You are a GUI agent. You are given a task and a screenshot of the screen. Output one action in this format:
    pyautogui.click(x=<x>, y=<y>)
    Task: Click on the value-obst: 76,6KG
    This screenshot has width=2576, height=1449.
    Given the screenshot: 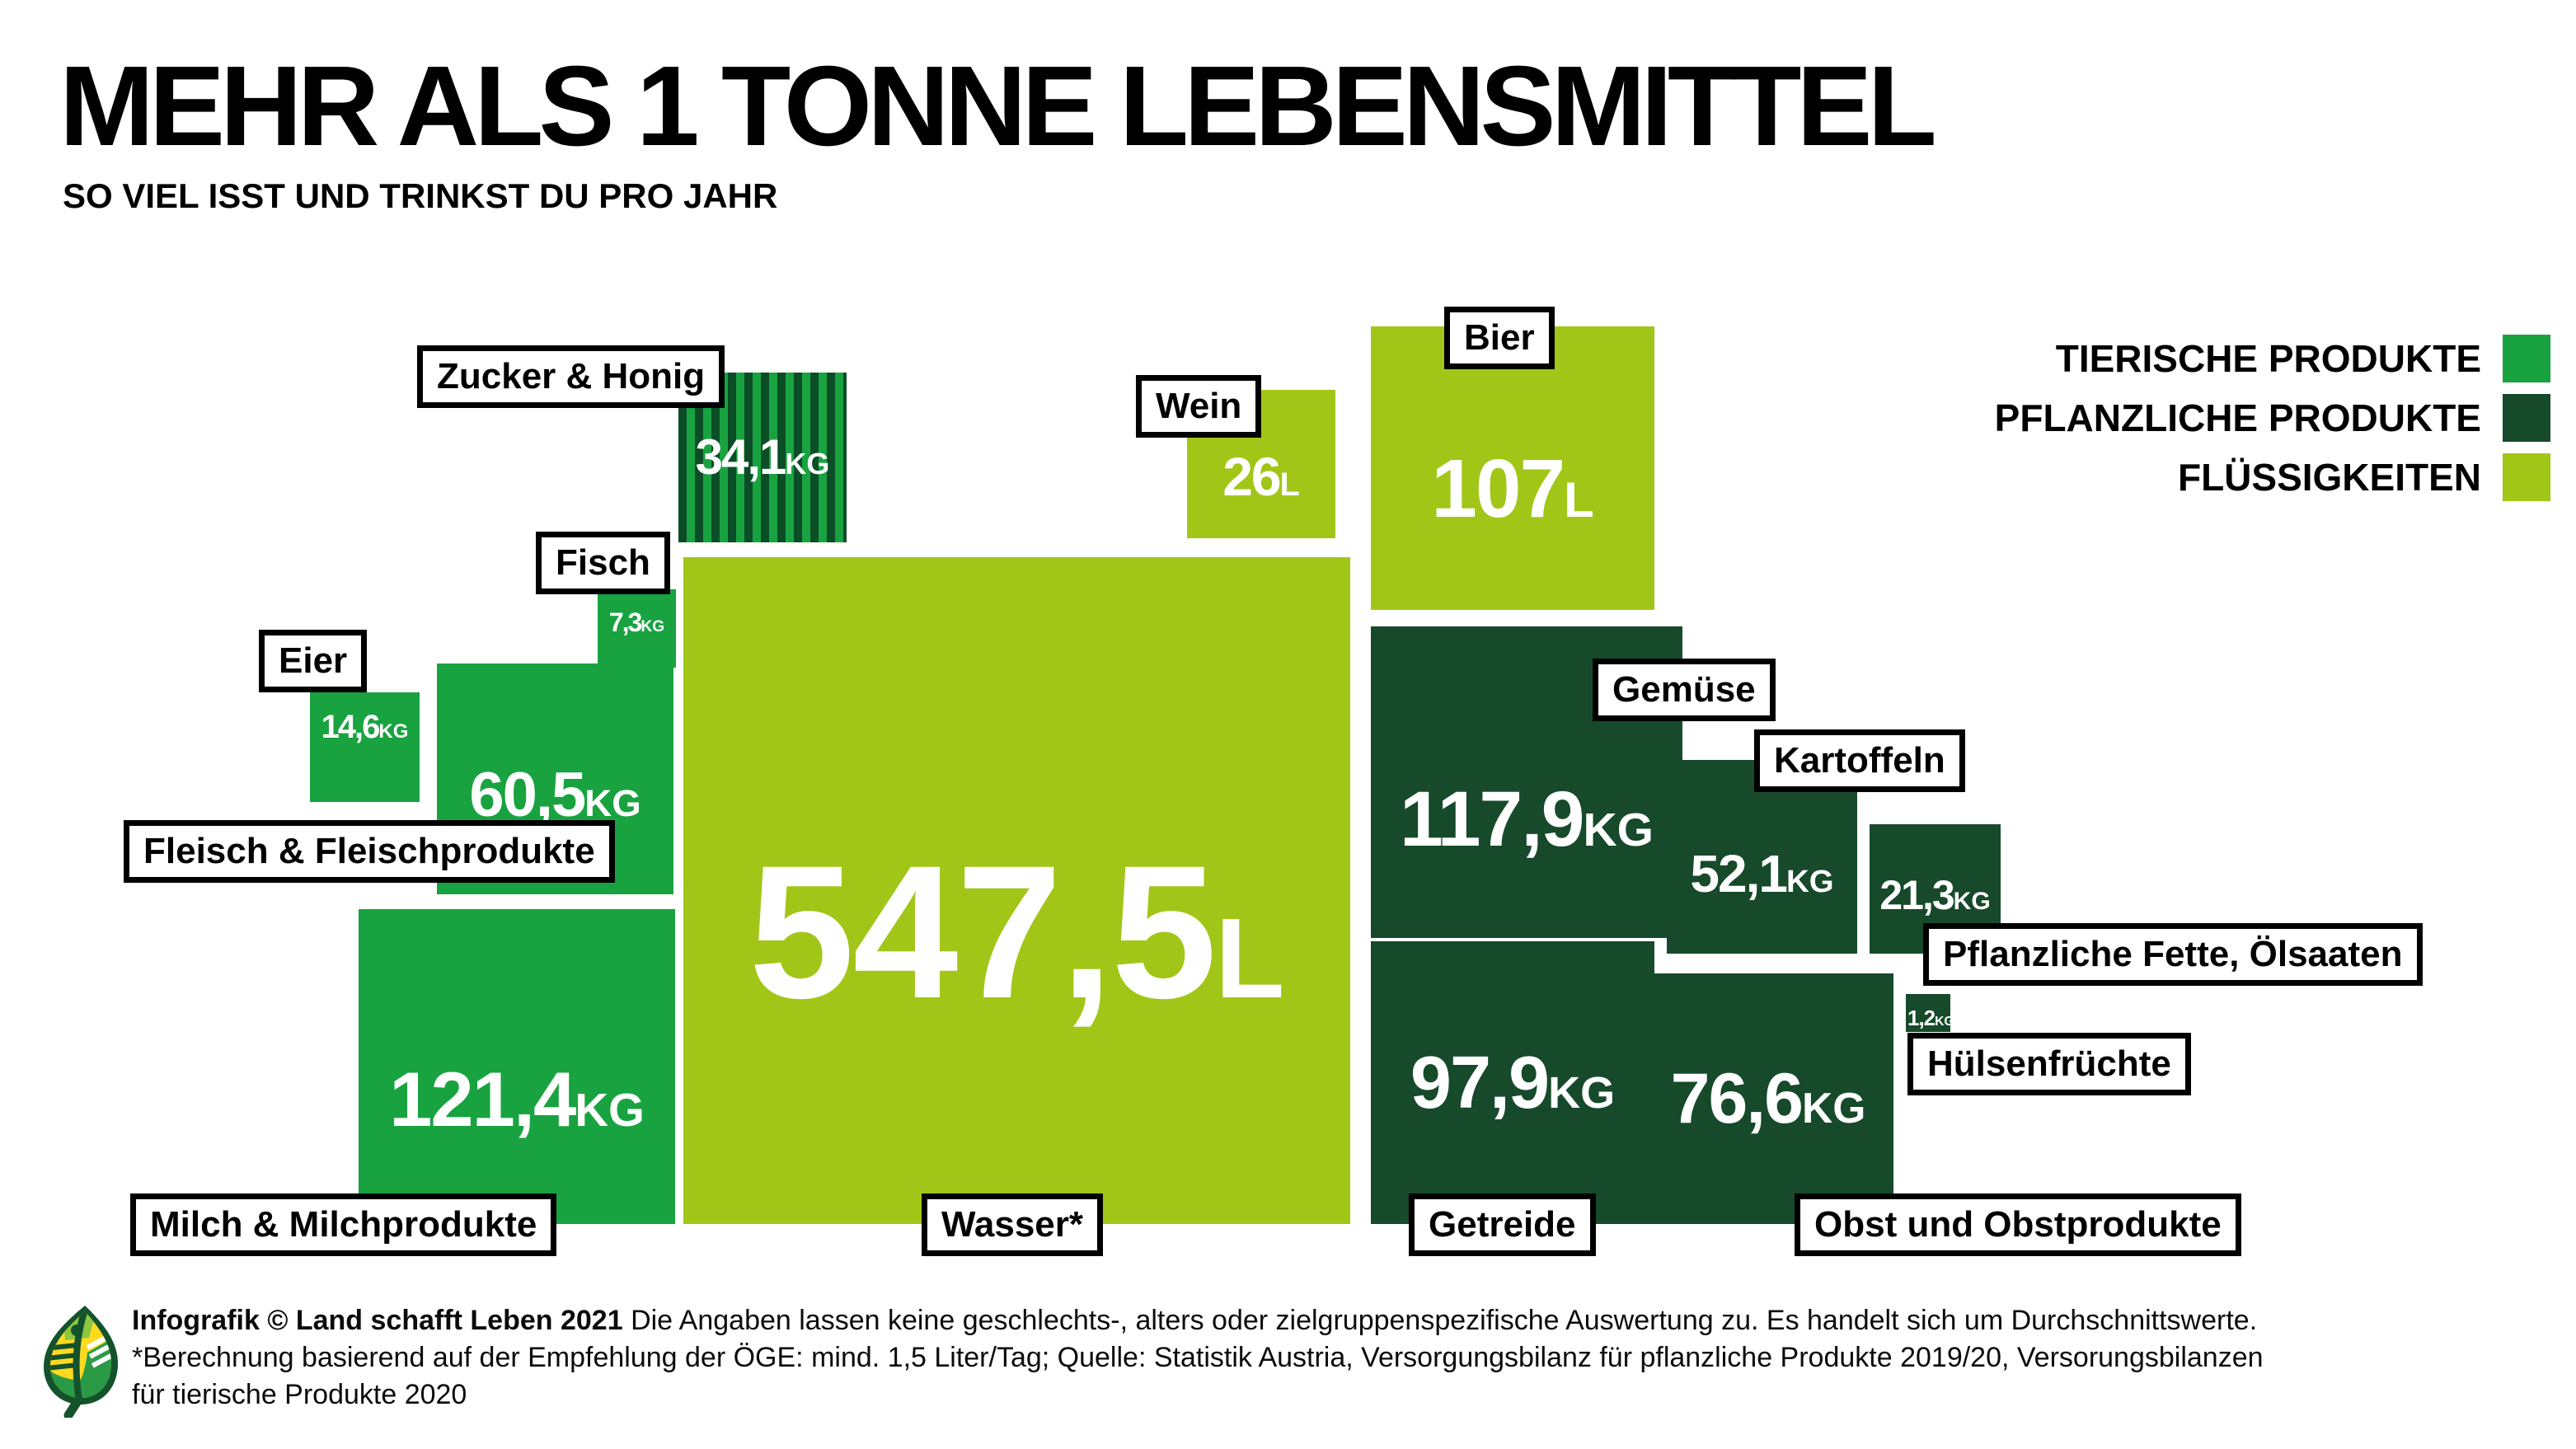 What is the action you would take?
    pyautogui.click(x=1768, y=1099)
    